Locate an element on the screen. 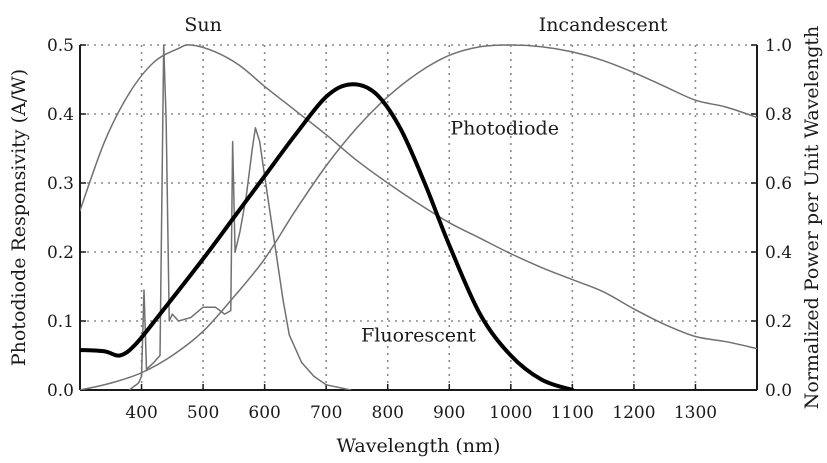  annotation-fluorescent: Fluorescent is located at coordinates (418, 336).